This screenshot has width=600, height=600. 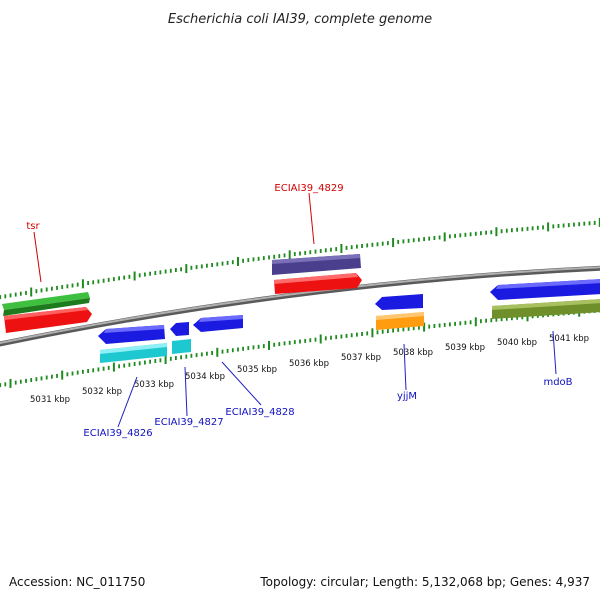 I want to click on feature-orange-yjjm, so click(x=400, y=321).